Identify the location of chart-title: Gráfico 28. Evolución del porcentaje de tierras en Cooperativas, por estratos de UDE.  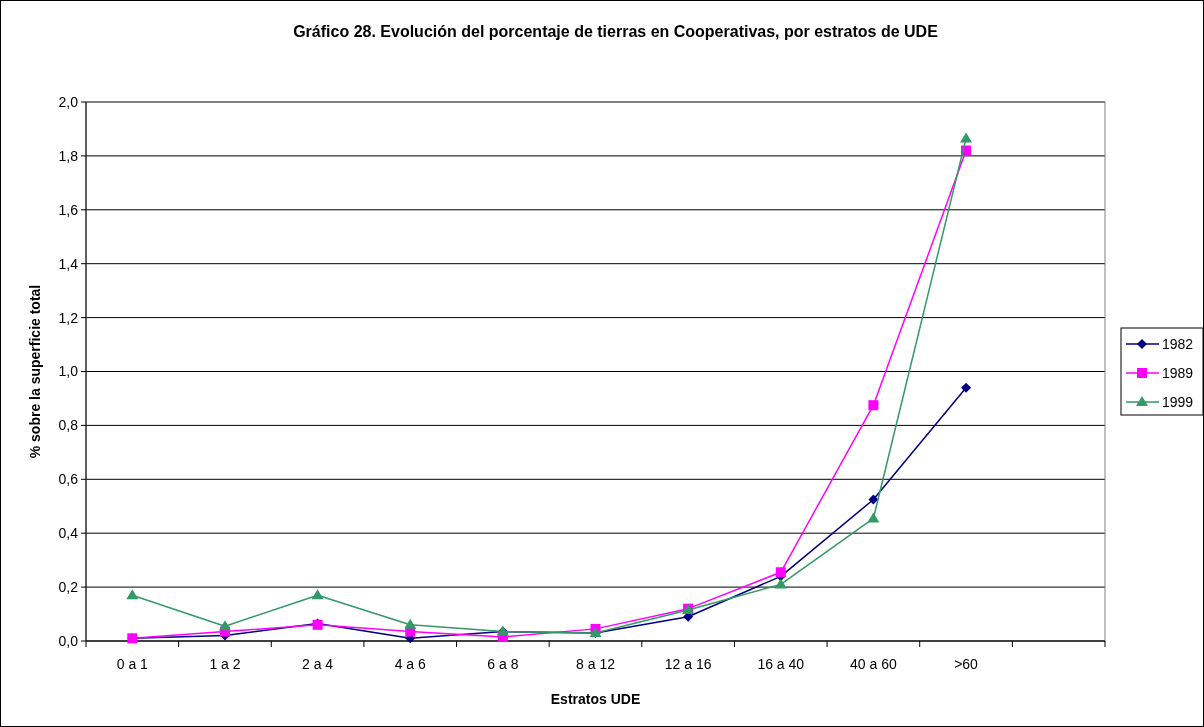
(616, 31).